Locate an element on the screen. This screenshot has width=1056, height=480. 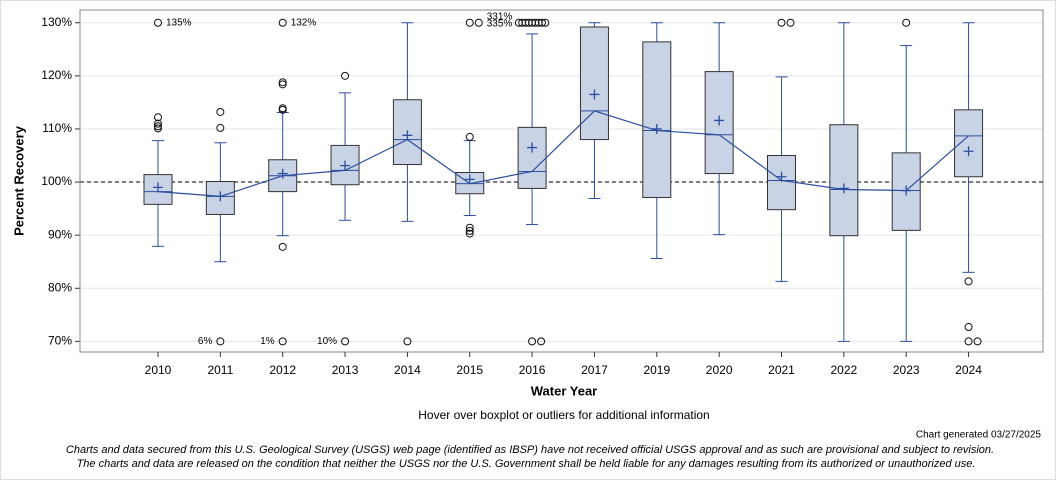
x-tick-label: 2015 is located at coordinates (469, 370).